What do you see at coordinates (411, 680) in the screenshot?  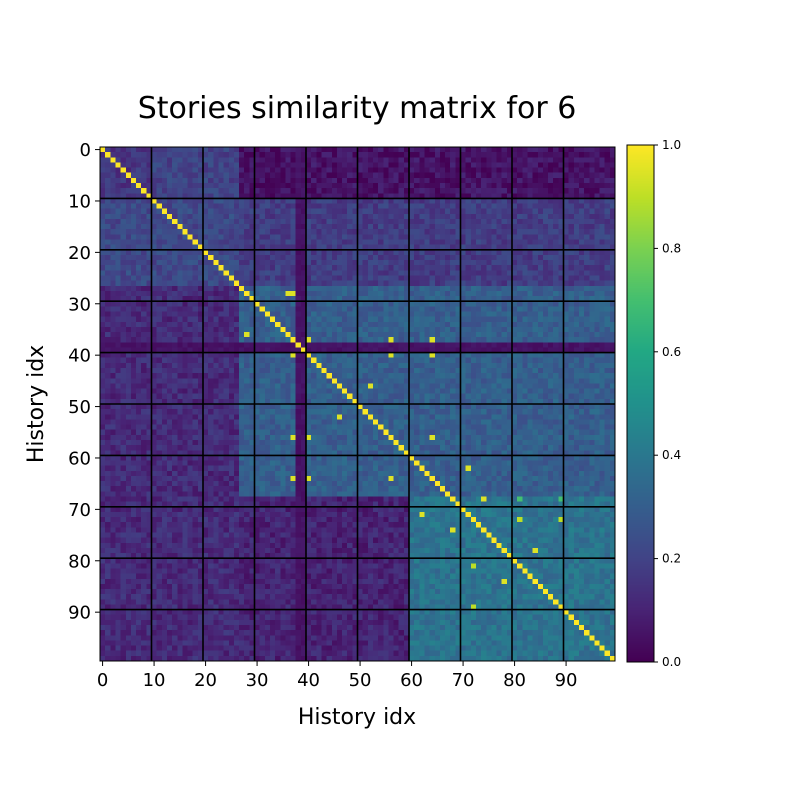 I see `x-tick-label: 60` at bounding box center [411, 680].